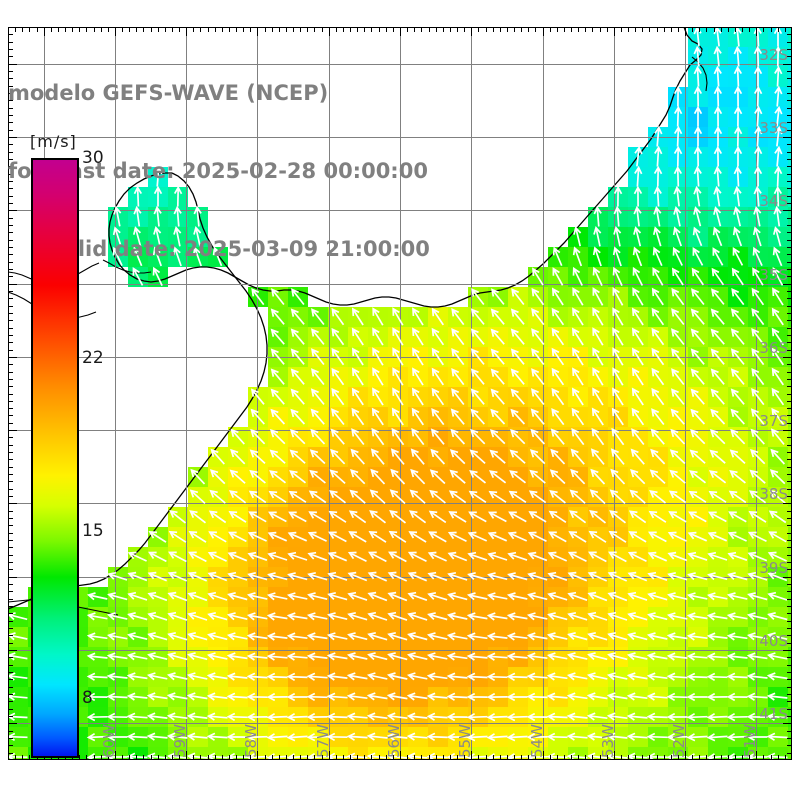 The image size is (800, 800). Describe the element at coordinates (55, 458) in the screenshot. I see `colorbar` at that location.